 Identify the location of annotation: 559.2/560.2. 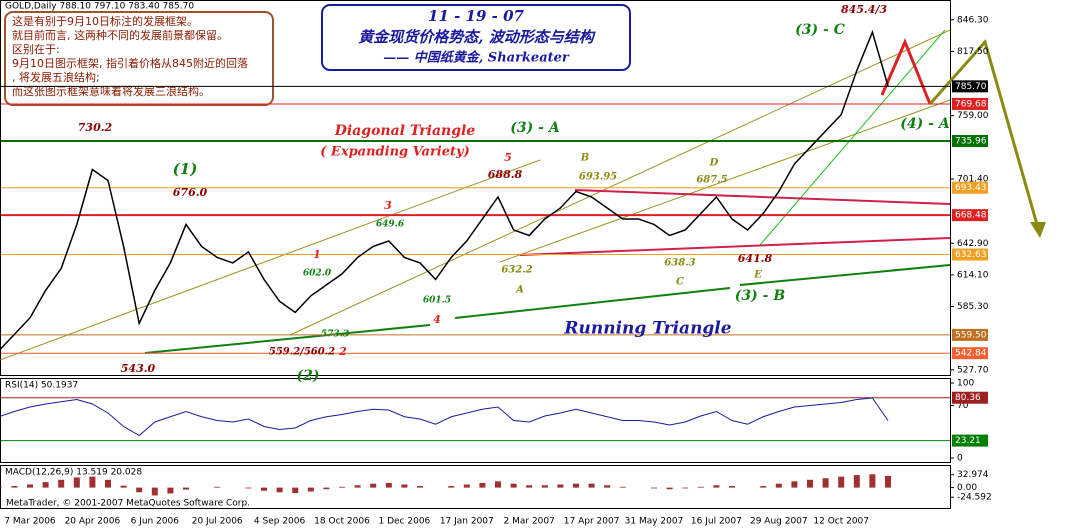
(302, 352).